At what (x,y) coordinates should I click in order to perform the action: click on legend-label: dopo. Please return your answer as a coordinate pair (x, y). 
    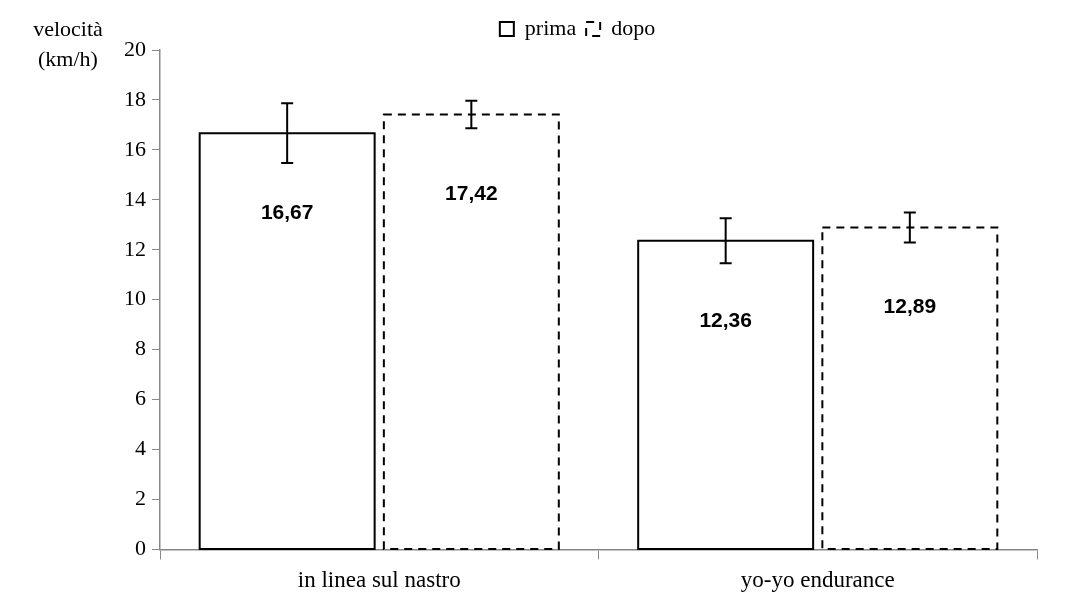
    Looking at the image, I should click on (633, 27).